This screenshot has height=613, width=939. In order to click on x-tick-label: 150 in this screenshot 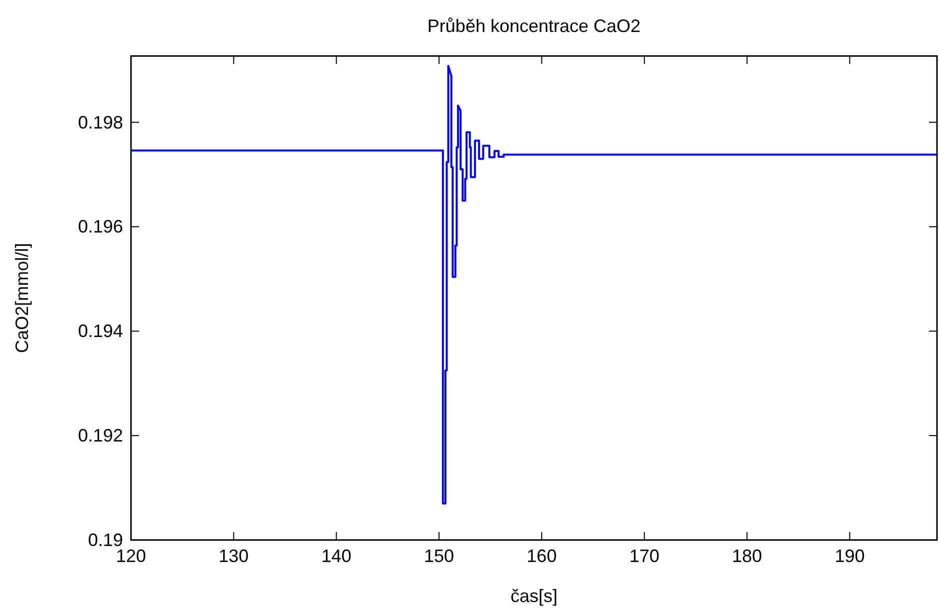, I will do `click(439, 556)`.